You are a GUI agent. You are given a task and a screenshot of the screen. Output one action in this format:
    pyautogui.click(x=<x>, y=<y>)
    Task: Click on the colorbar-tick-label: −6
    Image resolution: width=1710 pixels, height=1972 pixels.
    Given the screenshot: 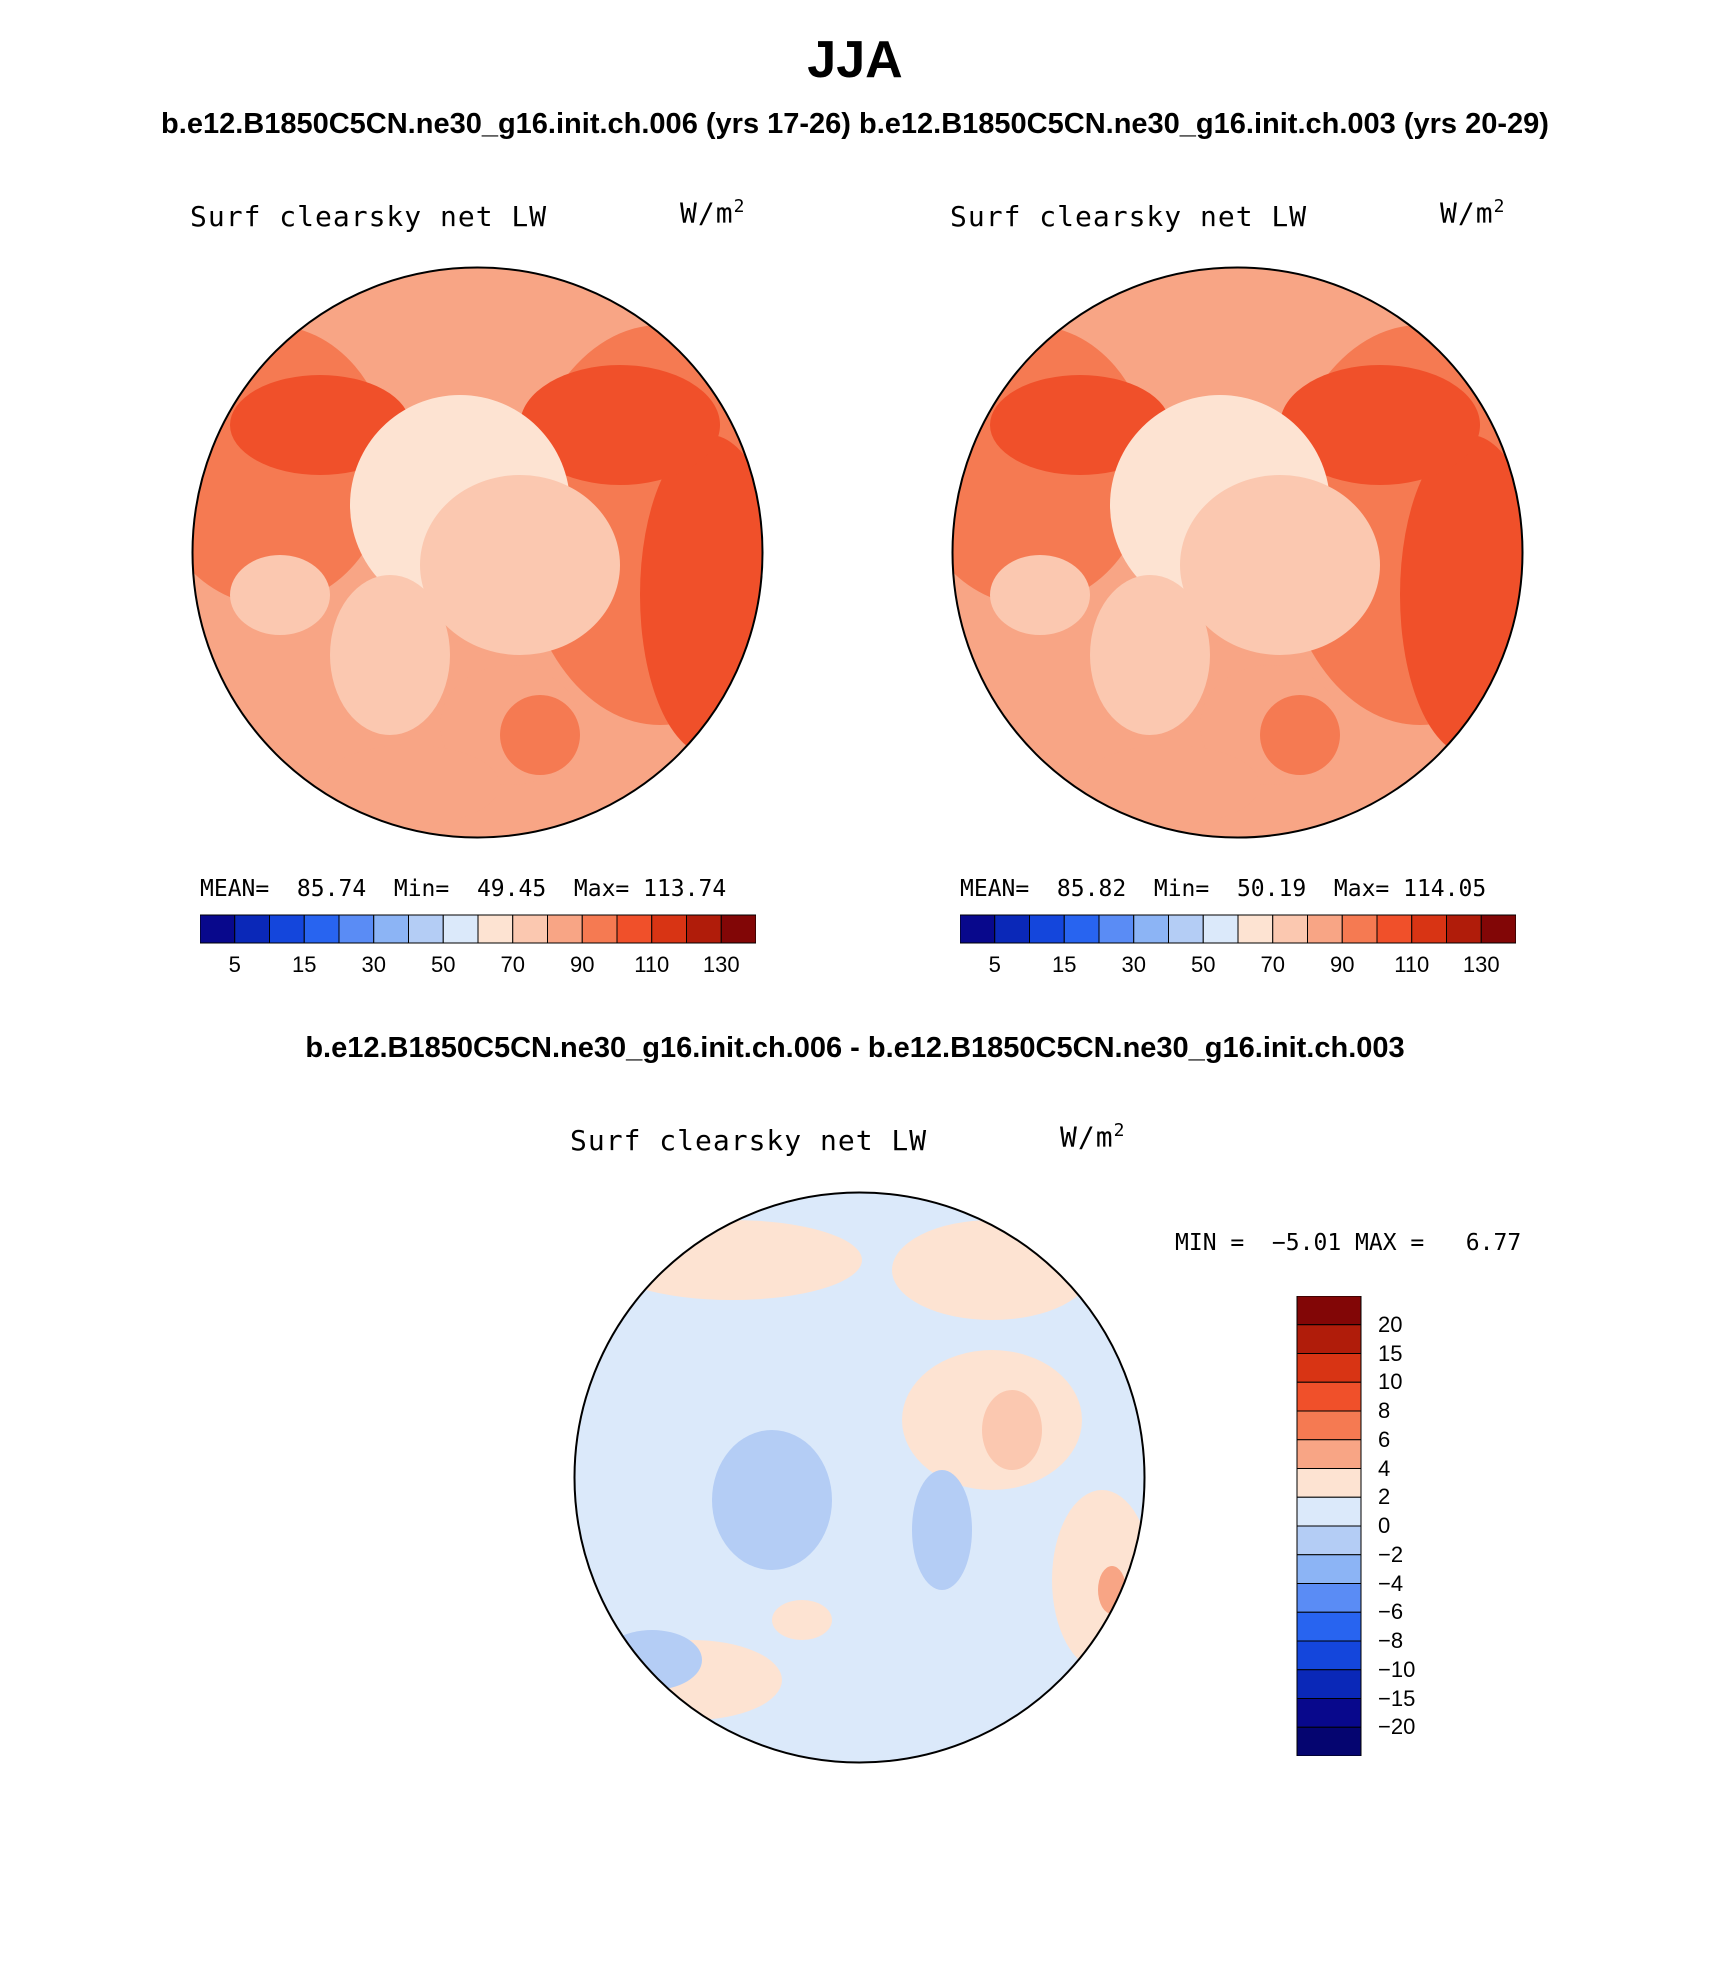 What is the action you would take?
    pyautogui.click(x=1391, y=1612)
    